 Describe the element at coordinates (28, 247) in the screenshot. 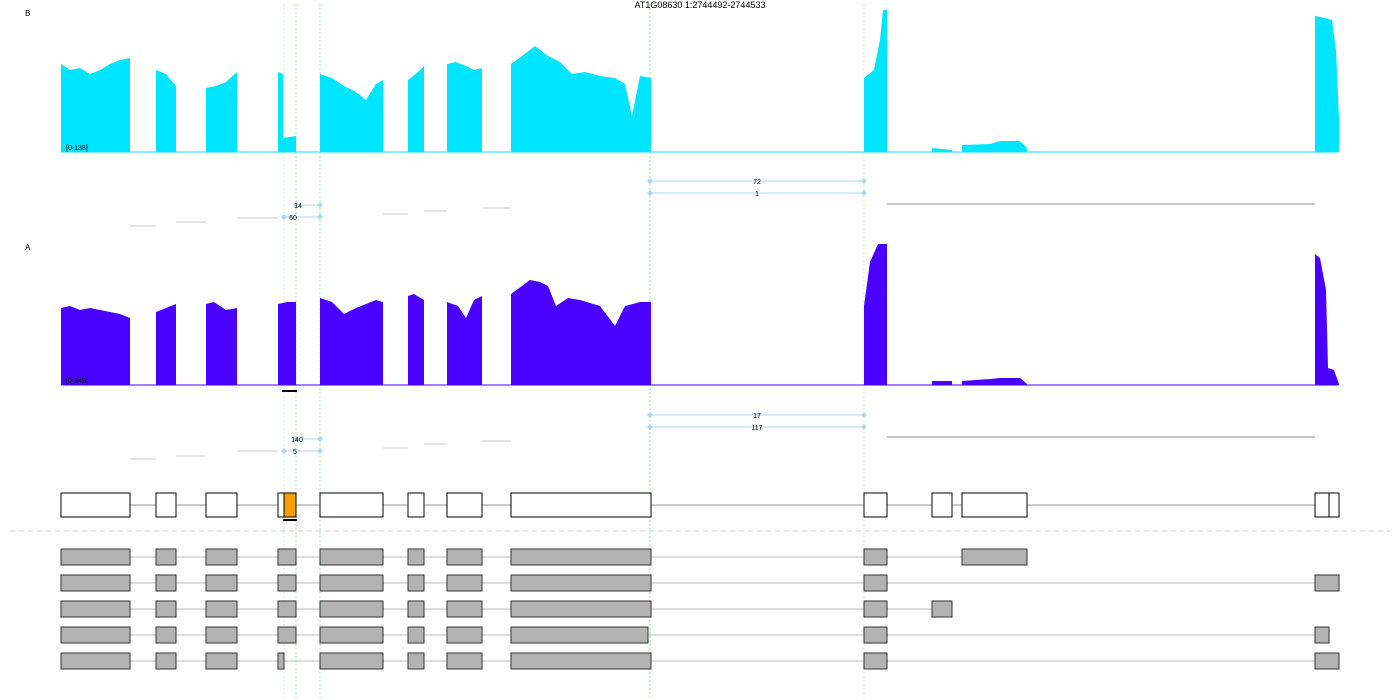

I see `track-a-label: A` at that location.